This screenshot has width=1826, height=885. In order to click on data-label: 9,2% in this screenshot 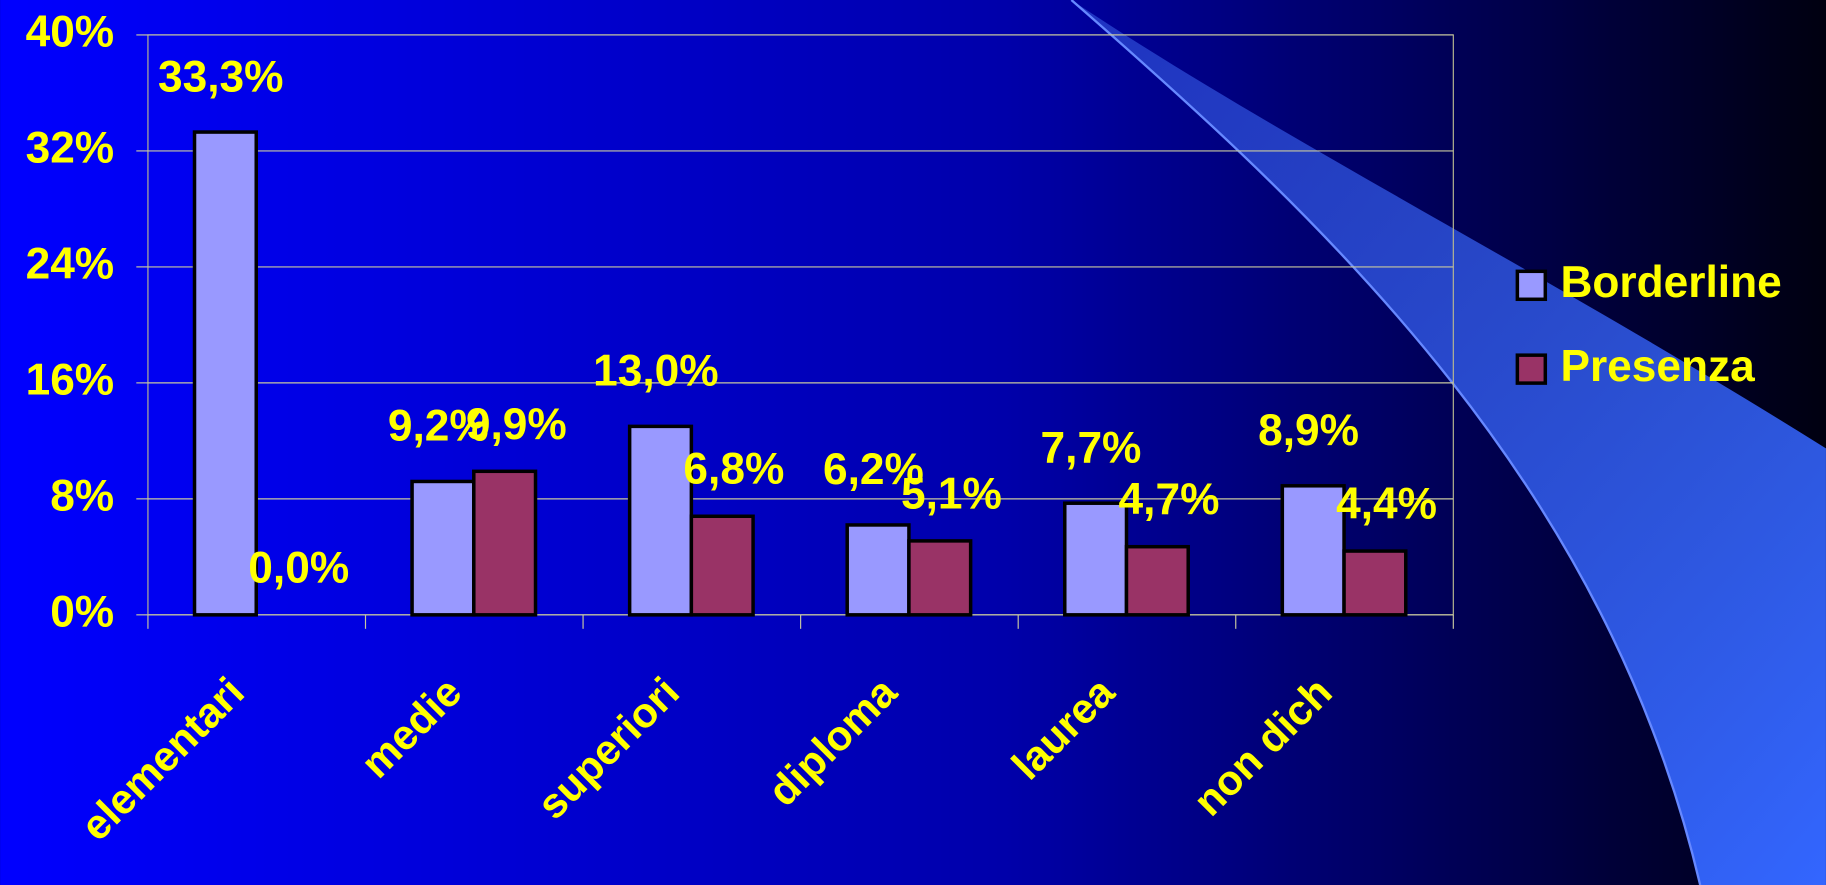, I will do `click(438, 426)`.